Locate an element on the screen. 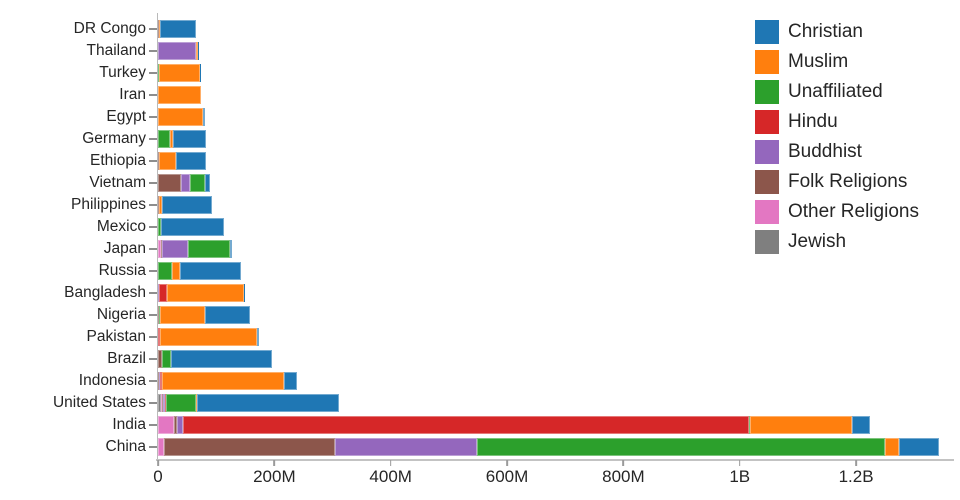  y-axis-label: Ethiopia is located at coordinates (117, 160).